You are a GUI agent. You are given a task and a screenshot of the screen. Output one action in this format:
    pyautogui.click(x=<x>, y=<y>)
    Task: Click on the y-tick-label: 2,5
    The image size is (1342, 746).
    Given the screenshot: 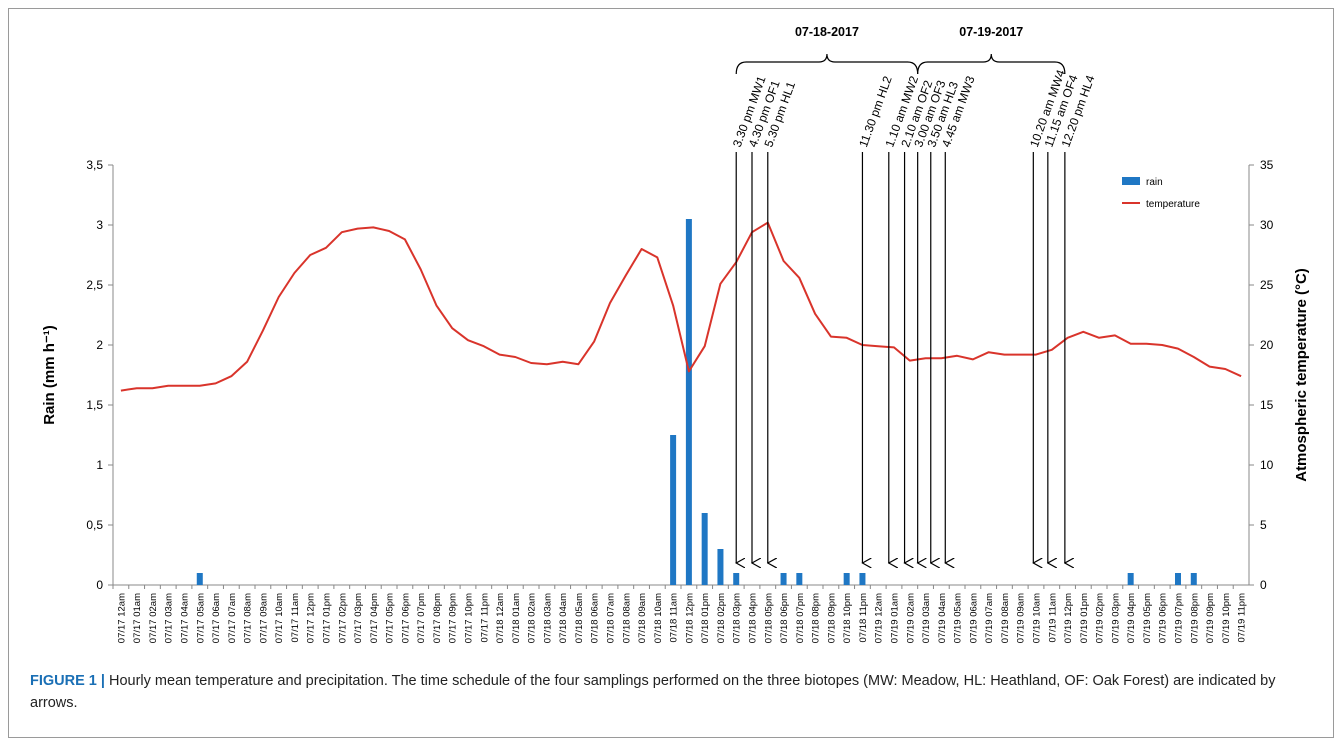 What is the action you would take?
    pyautogui.click(x=94, y=285)
    